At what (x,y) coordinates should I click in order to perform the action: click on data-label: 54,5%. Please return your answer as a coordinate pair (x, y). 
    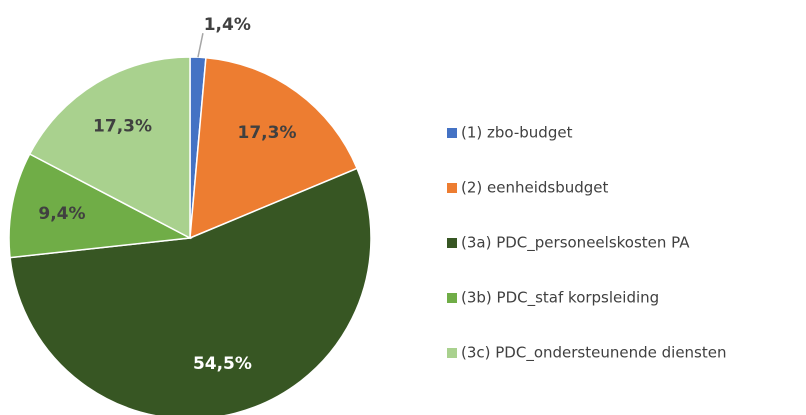
    Looking at the image, I should click on (222, 364).